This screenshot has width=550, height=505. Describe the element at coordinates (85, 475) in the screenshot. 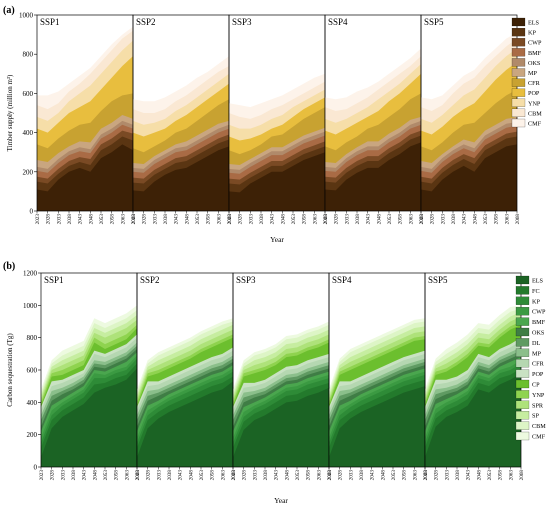

I see `x-tick-label: 2043` at that location.